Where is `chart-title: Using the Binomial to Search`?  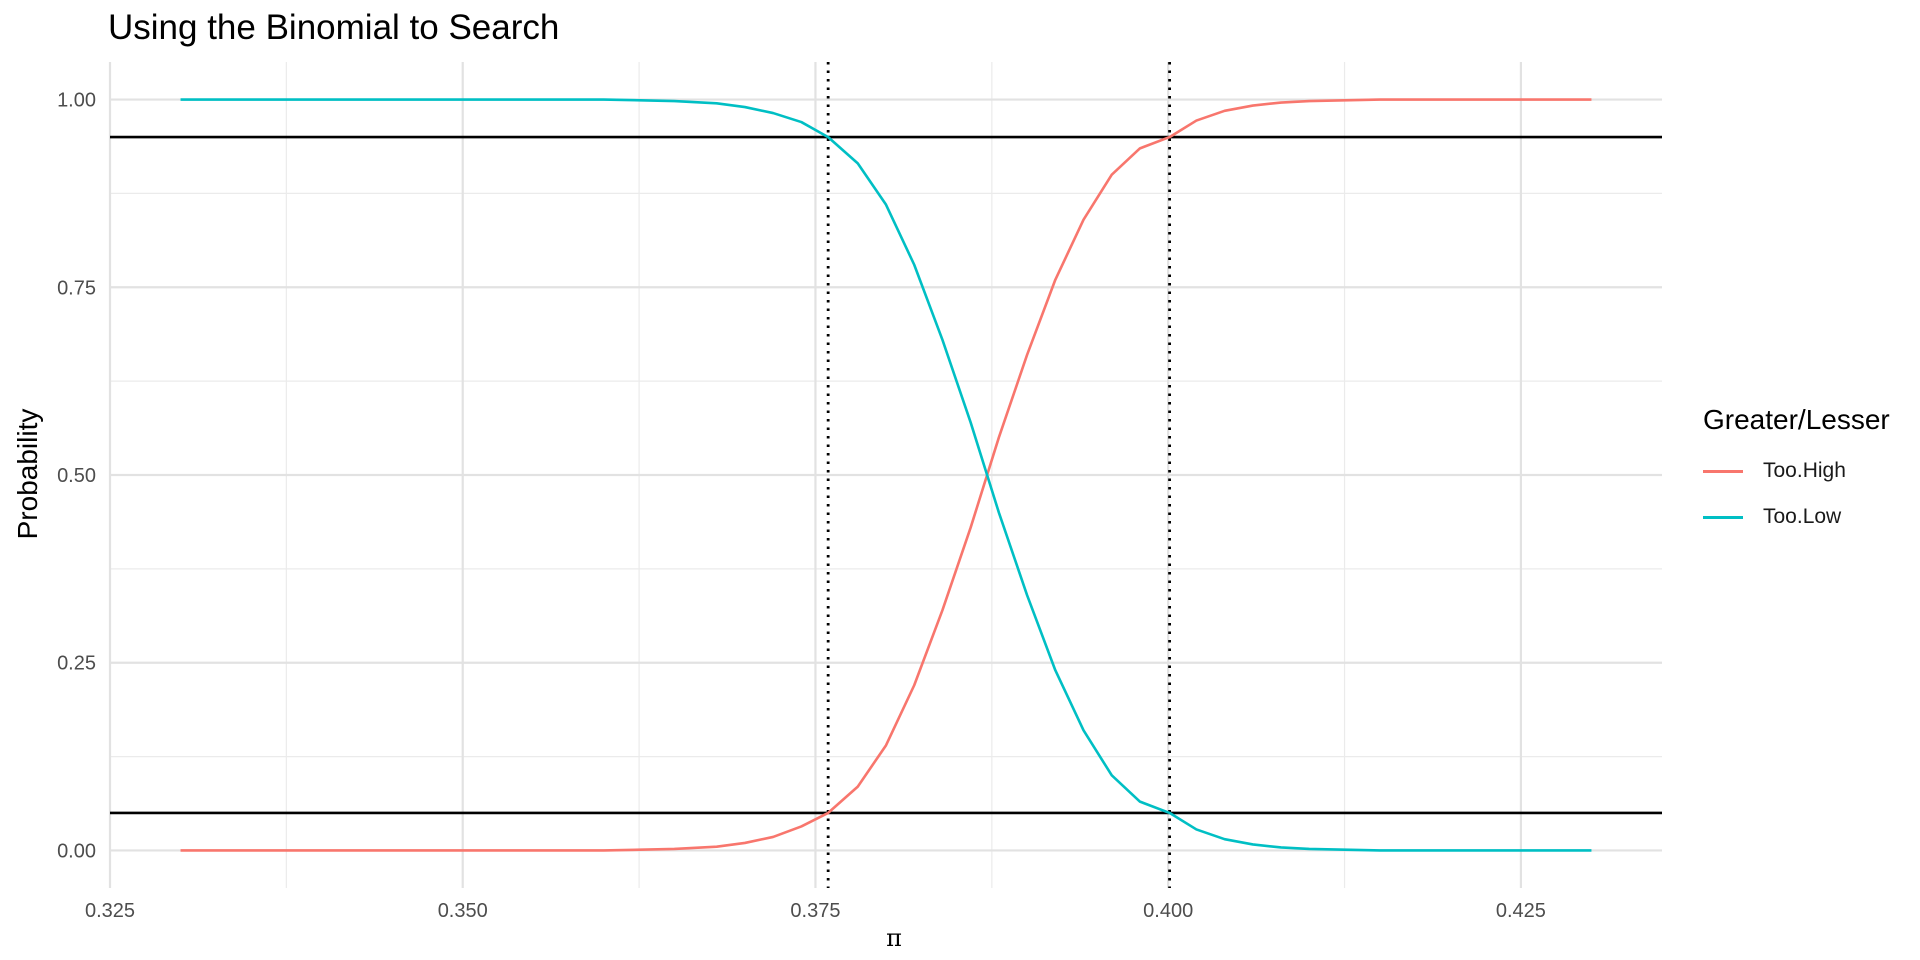
chart-title: Using the Binomial to Search is located at coordinates (334, 27).